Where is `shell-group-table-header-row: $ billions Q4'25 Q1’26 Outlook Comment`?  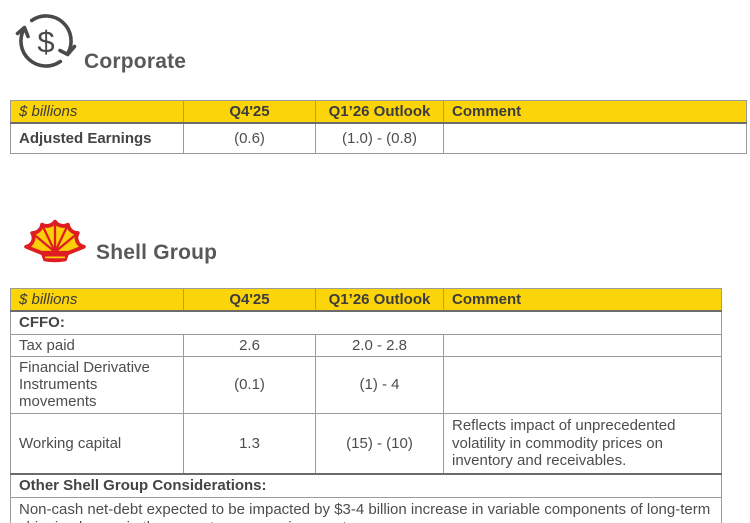
shell-group-table-header-row: $ billions Q4'25 Q1’26 Outlook Comment is located at coordinates (366, 300).